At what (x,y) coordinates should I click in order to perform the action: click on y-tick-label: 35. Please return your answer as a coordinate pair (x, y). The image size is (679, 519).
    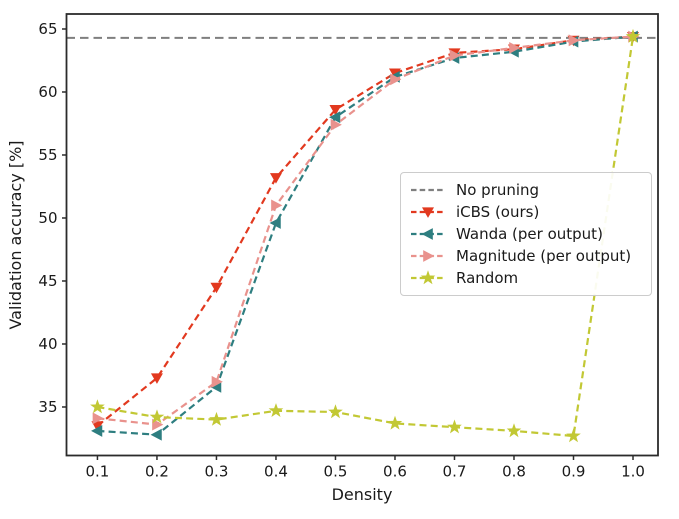
    Looking at the image, I should click on (47, 407).